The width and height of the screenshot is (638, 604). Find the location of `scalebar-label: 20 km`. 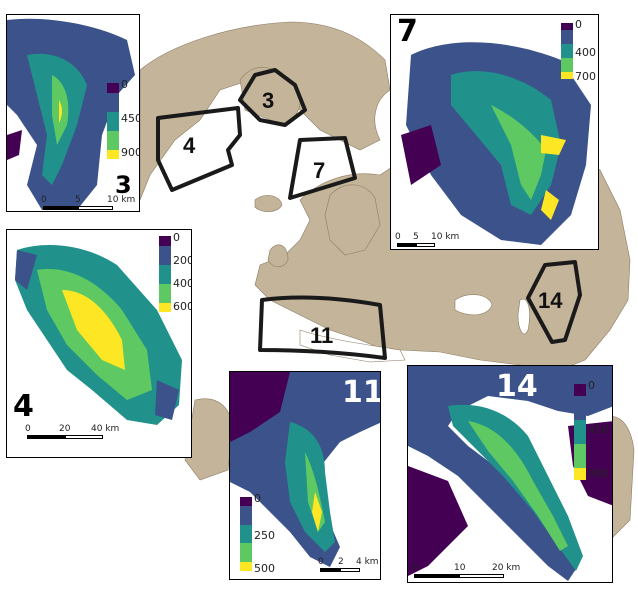

scalebar-label: 20 km is located at coordinates (506, 568).